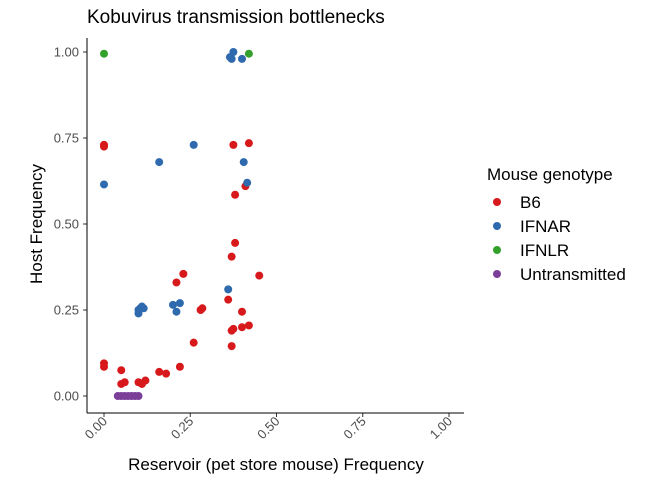  What do you see at coordinates (36, 224) in the screenshot?
I see `y-axis-title: Host Frequency` at bounding box center [36, 224].